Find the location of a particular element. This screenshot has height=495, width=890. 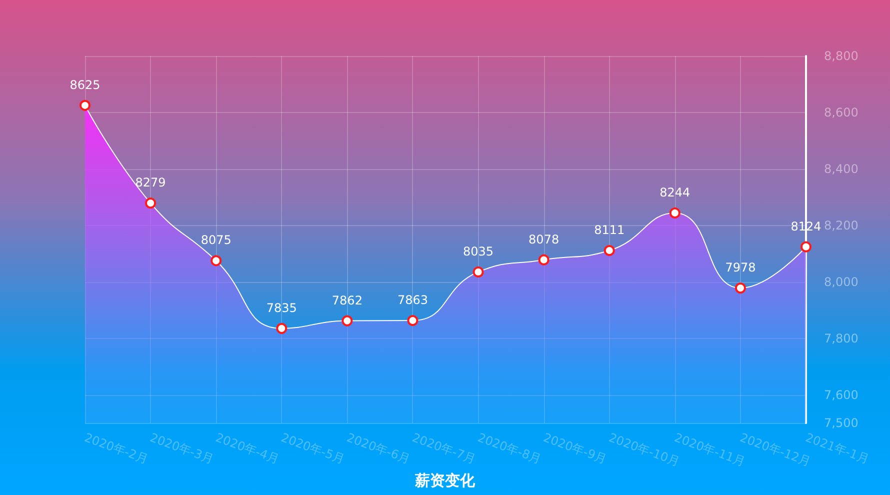

y-tick-label: 8,000 is located at coordinates (841, 281).